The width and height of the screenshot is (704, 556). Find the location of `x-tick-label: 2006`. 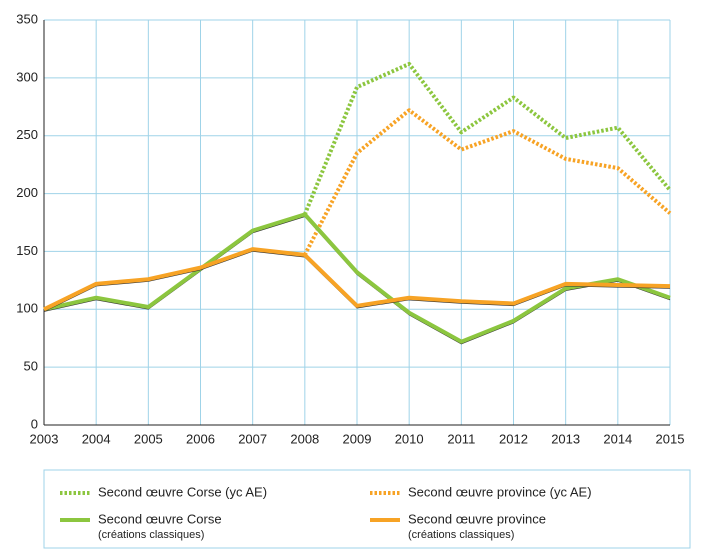

x-tick-label: 2006 is located at coordinates (200, 438).